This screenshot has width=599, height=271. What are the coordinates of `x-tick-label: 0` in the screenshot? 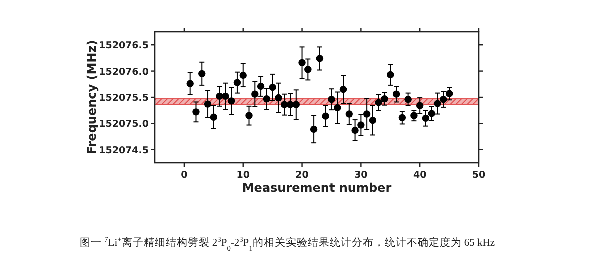 It's located at (184, 175).